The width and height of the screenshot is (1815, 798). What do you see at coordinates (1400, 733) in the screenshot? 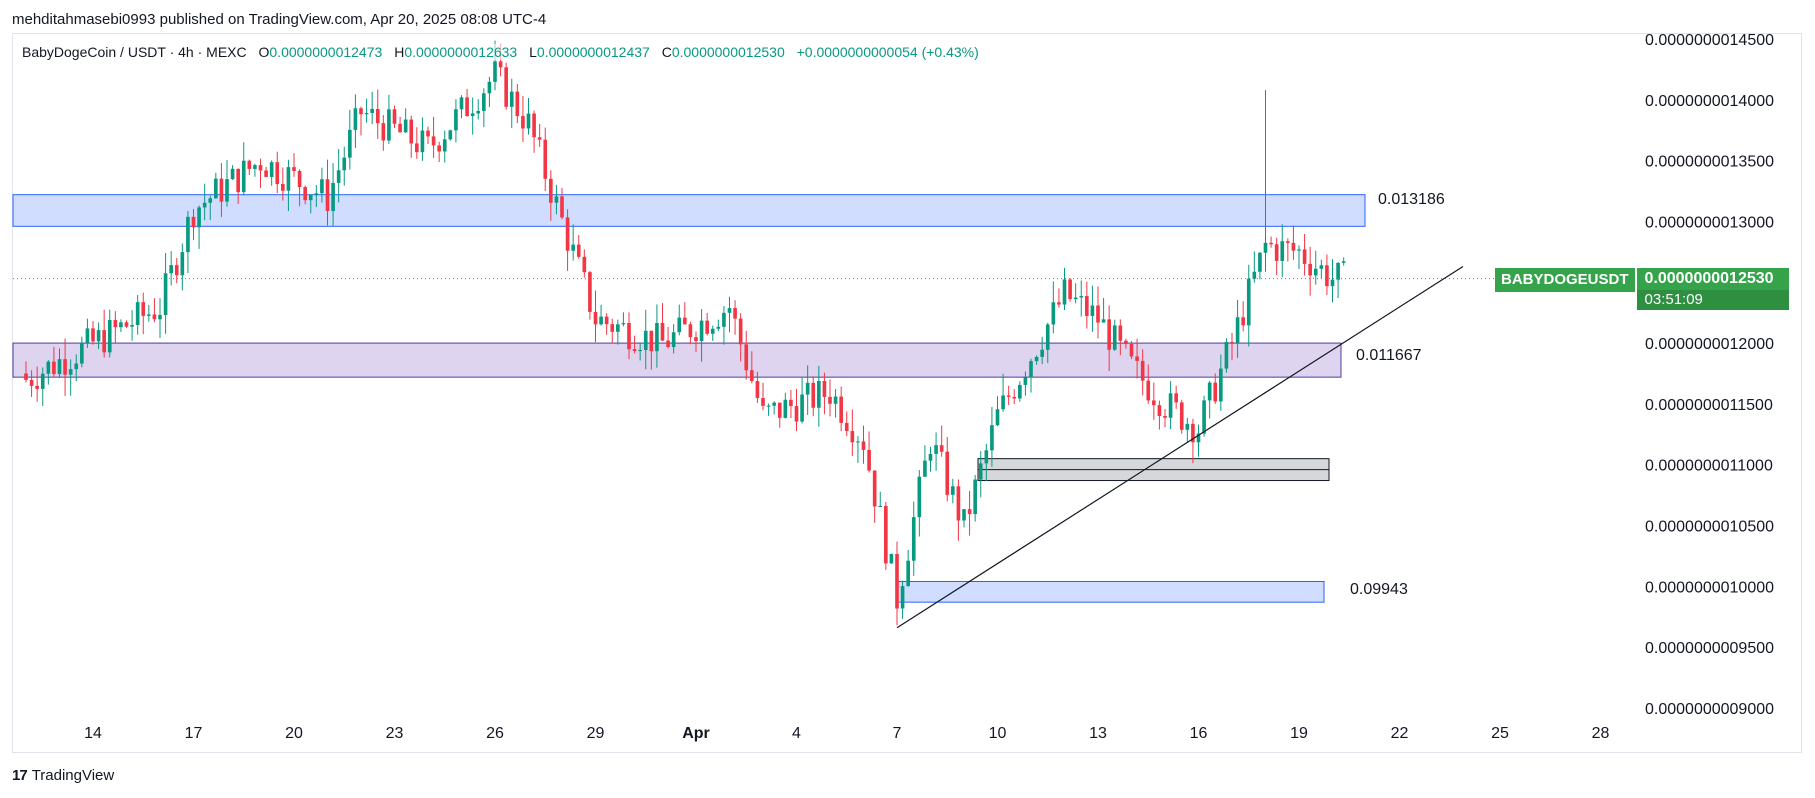
I see `x-tick-label: 22` at bounding box center [1400, 733].